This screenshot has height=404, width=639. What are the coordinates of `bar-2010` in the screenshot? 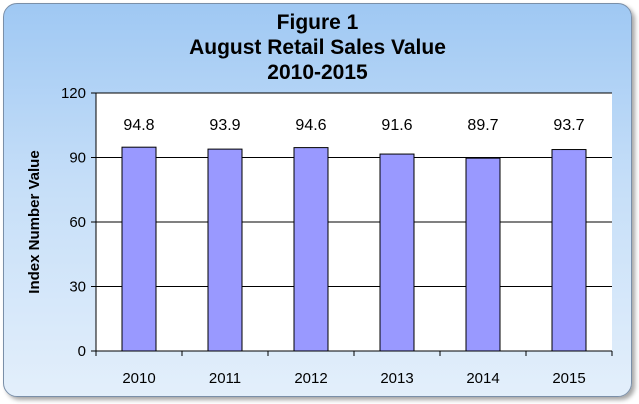 It's located at (139, 249).